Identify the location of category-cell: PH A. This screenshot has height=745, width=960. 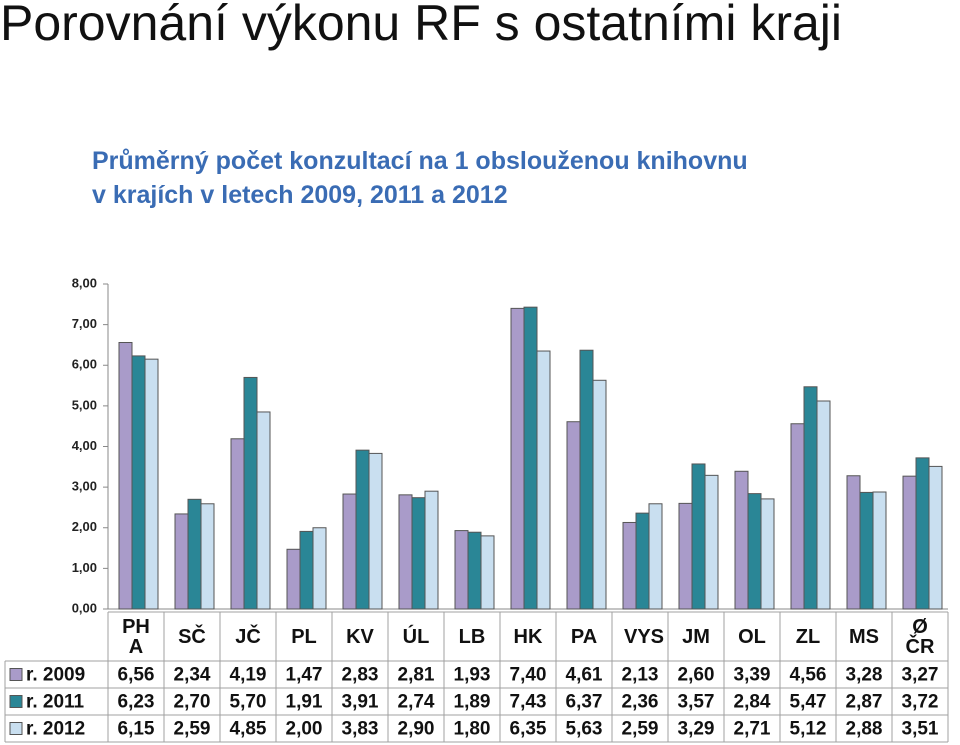
(136, 636).